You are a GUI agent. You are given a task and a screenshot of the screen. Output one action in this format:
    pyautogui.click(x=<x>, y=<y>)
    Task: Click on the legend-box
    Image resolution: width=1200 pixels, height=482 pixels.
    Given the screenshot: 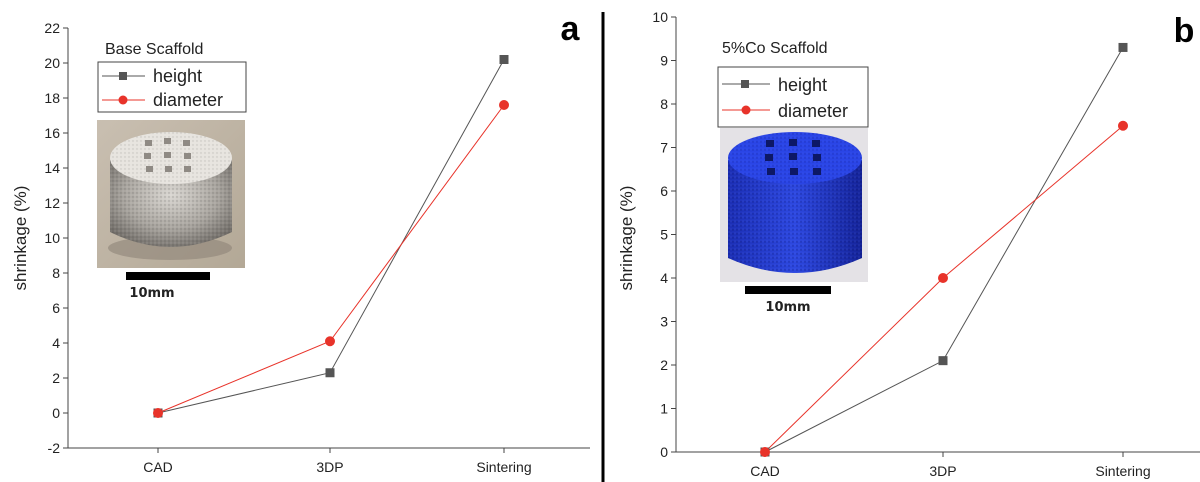 What is the action you would take?
    pyautogui.click(x=793, y=97)
    